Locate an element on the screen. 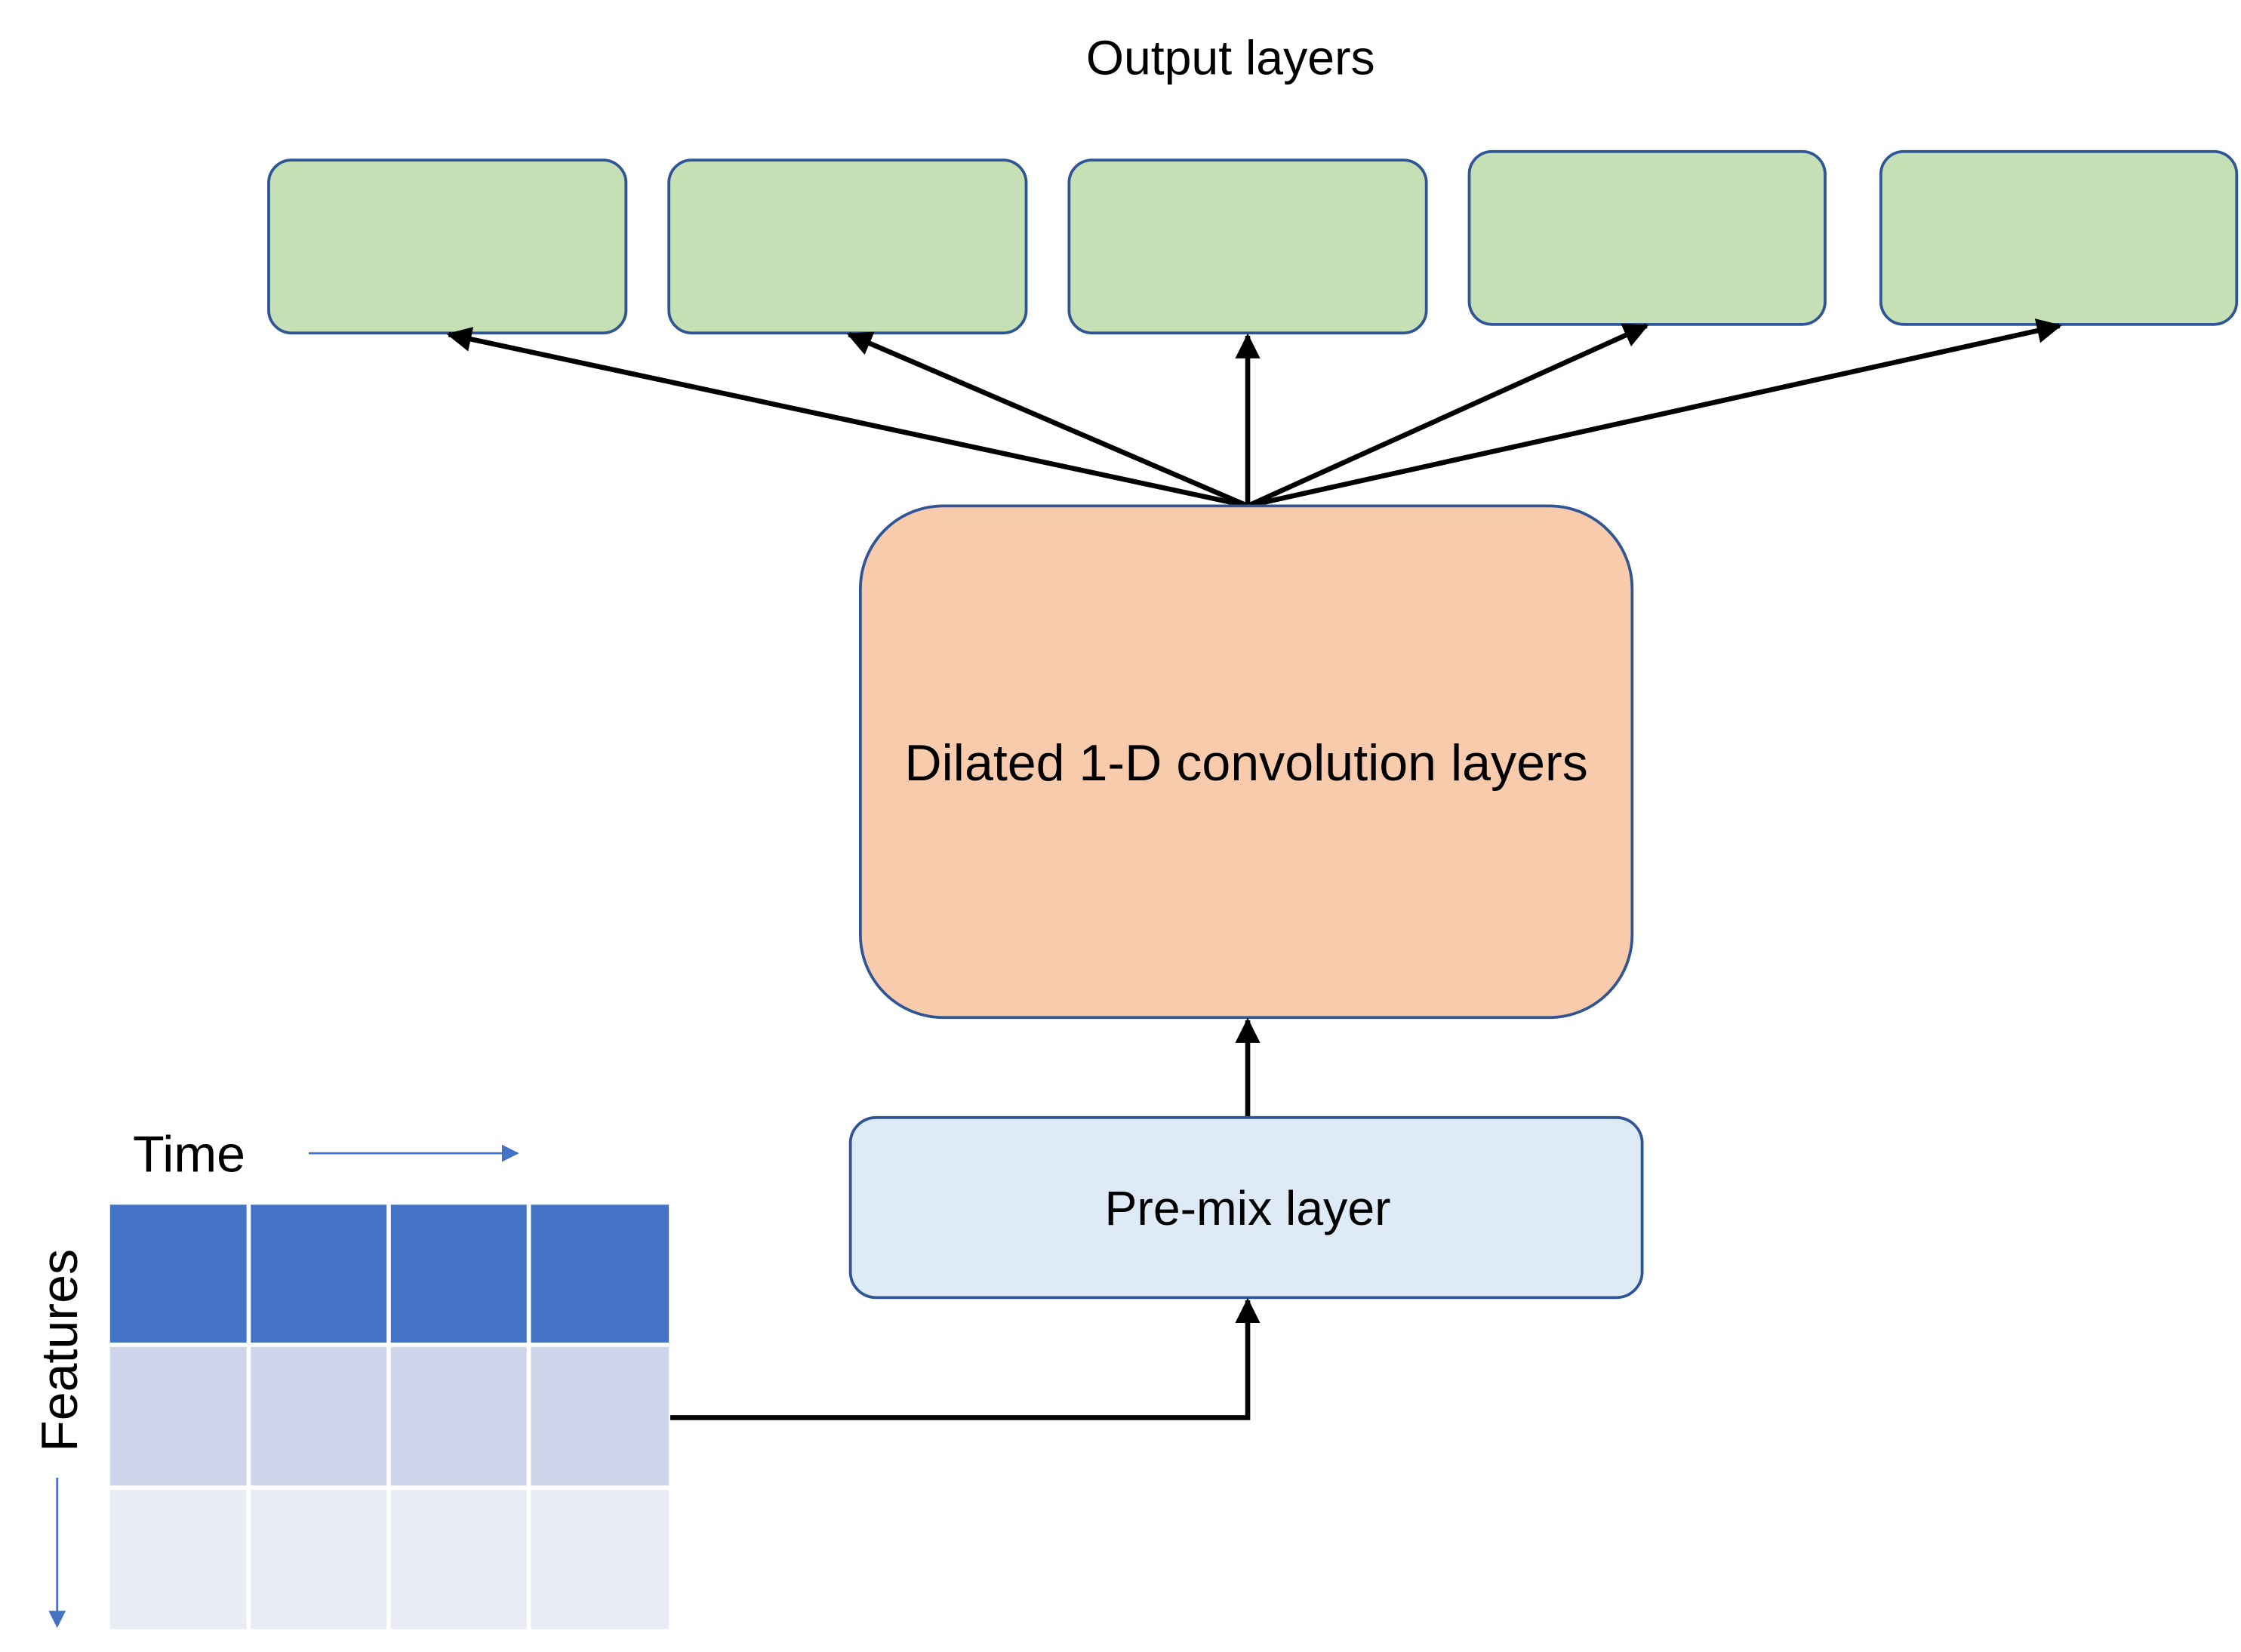  output-layers-title: Output layers is located at coordinates (1230, 57).